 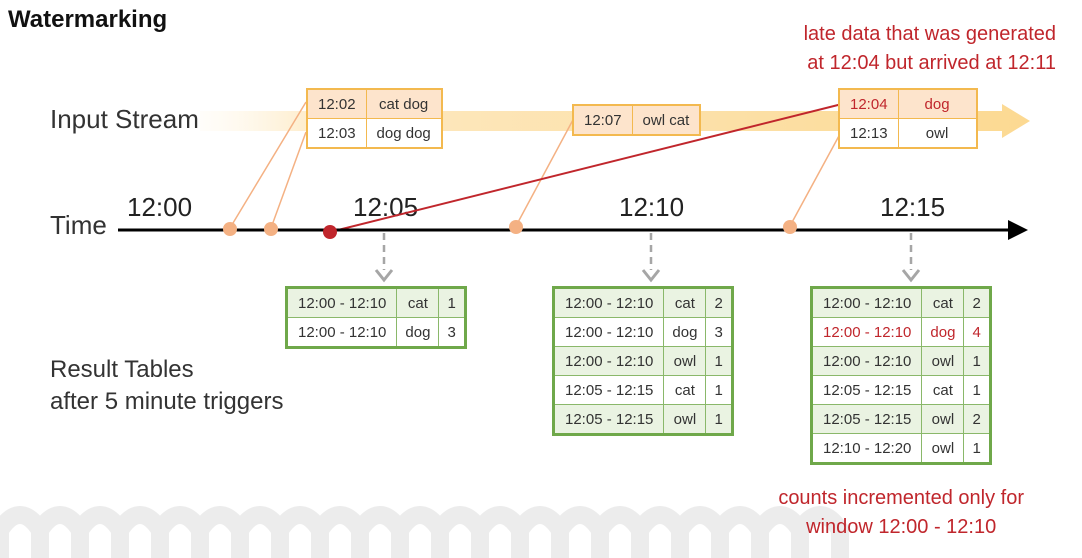 What do you see at coordinates (901, 498) in the screenshot?
I see `counts-note-line1: counts incremented only for` at bounding box center [901, 498].